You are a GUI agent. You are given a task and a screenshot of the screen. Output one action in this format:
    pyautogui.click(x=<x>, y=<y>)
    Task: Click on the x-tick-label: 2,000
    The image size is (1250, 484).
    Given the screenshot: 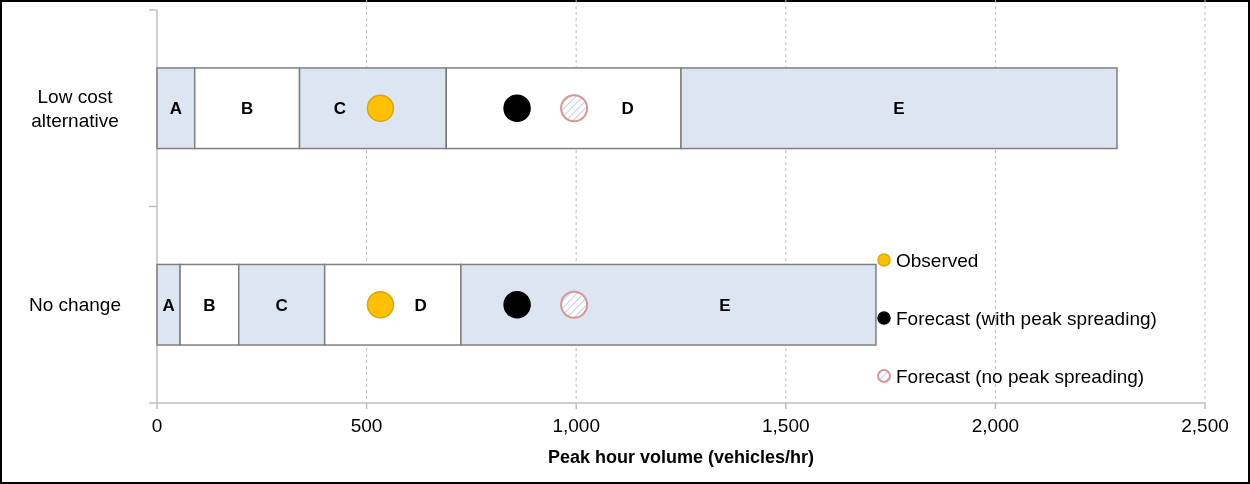 What is the action you would take?
    pyautogui.click(x=995, y=425)
    